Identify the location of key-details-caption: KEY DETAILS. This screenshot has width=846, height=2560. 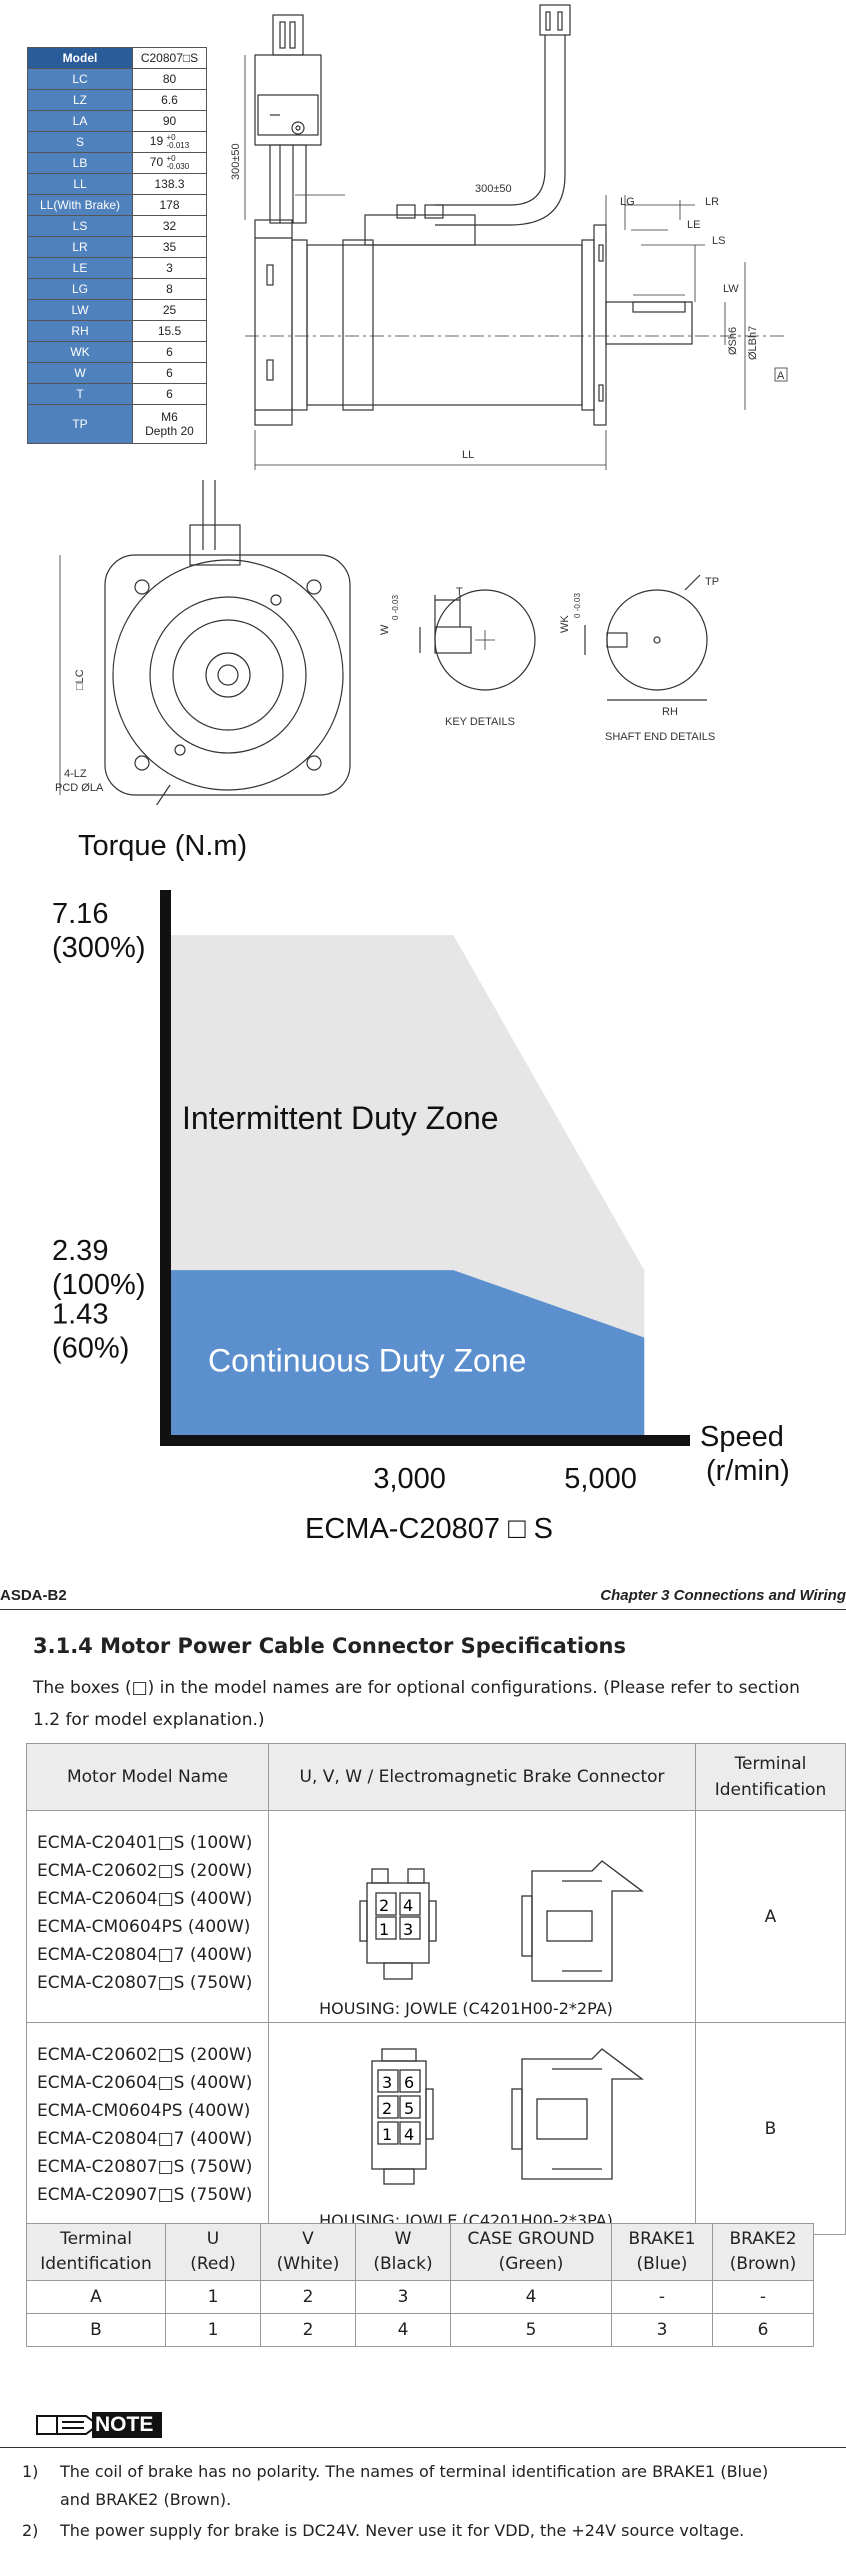
(480, 722).